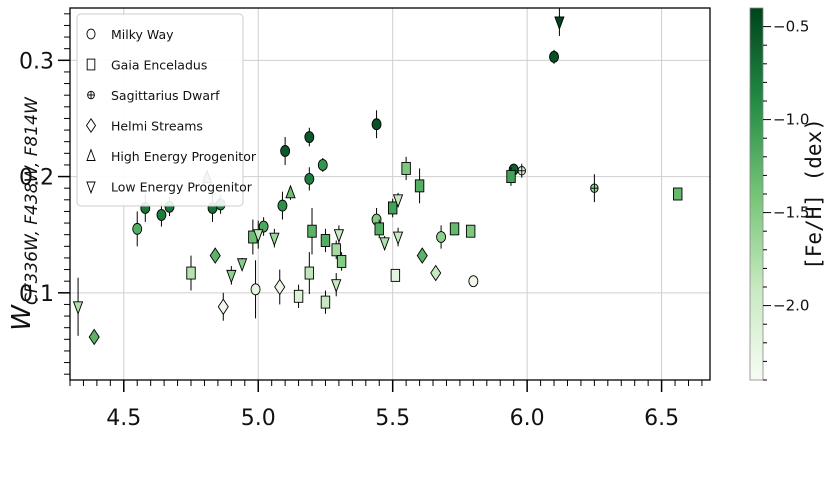 Image resolution: width=831 pixels, height=493 pixels. Describe the element at coordinates (91, 34) in the screenshot. I see `legend-marker-milky-way` at that location.